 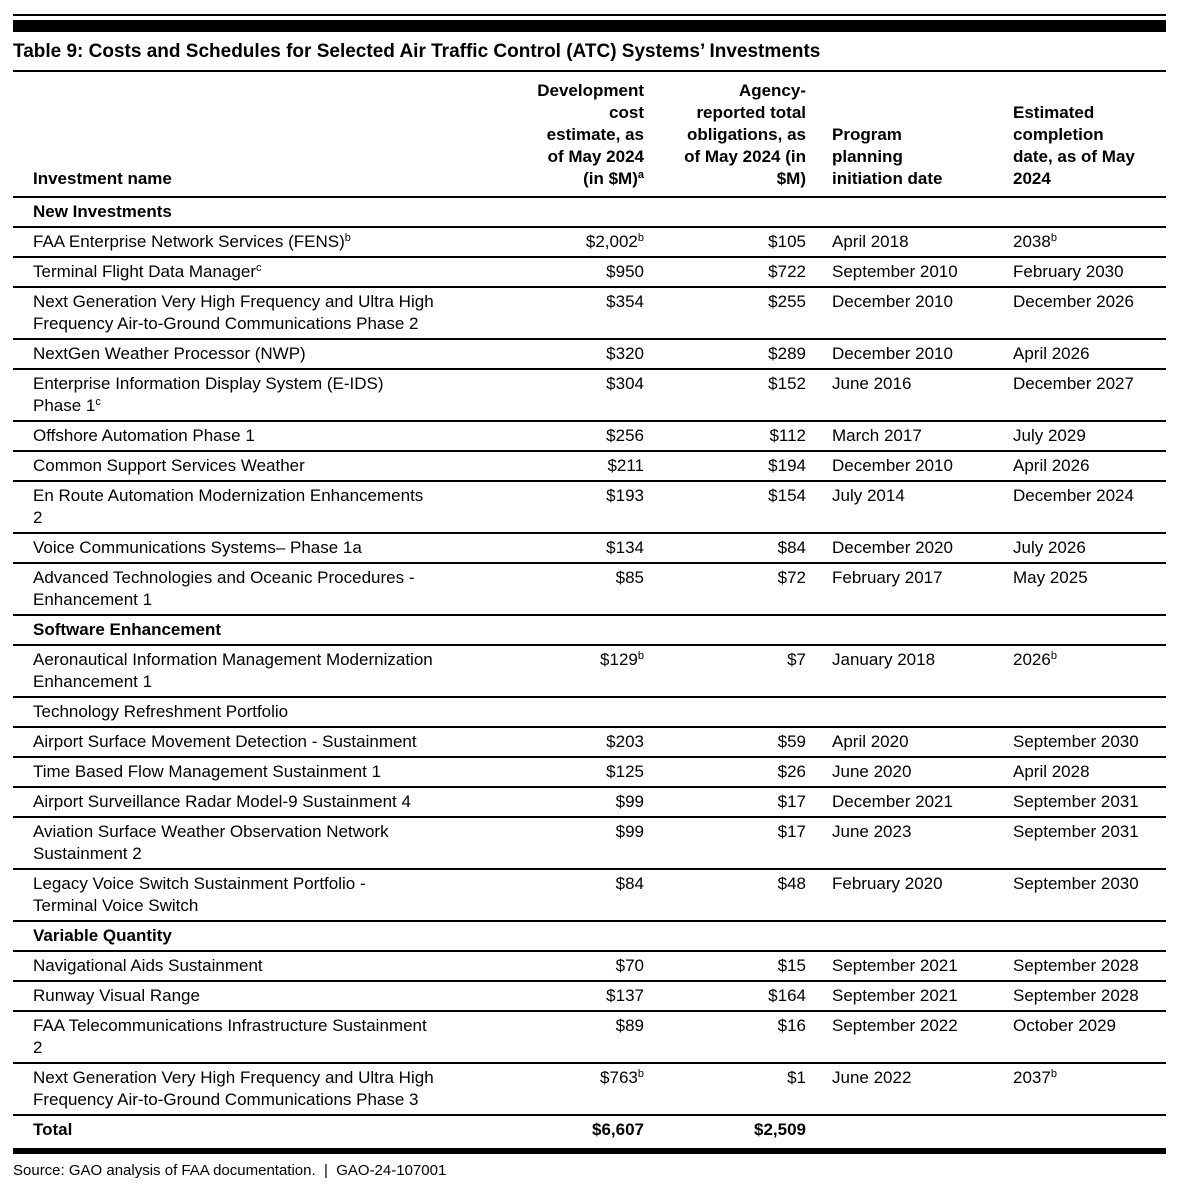 What do you see at coordinates (725, 895) in the screenshot?
I see `obligations-cell: $48` at bounding box center [725, 895].